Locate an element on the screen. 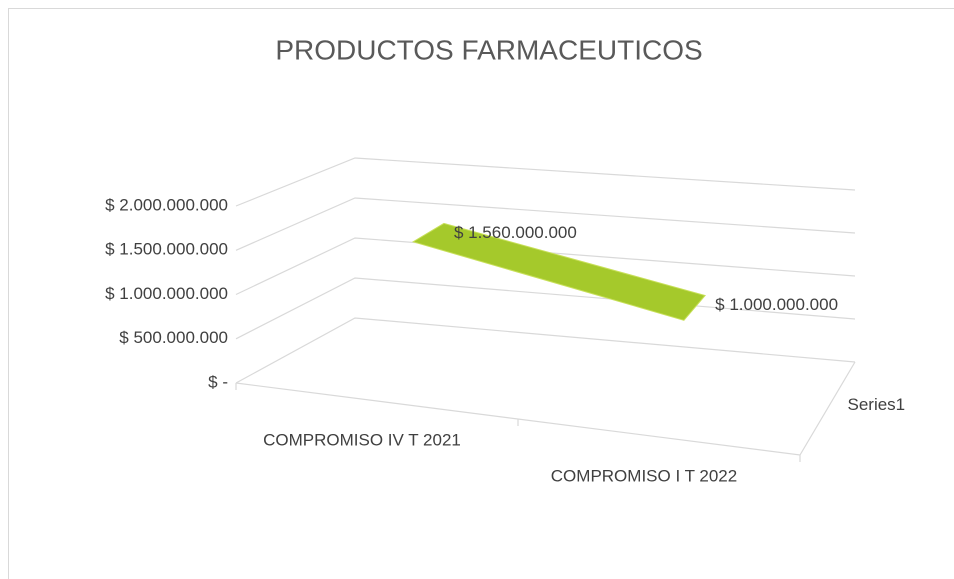 The width and height of the screenshot is (954, 579). x-tick-label: COMPROMISO I T 2022 is located at coordinates (644, 475).